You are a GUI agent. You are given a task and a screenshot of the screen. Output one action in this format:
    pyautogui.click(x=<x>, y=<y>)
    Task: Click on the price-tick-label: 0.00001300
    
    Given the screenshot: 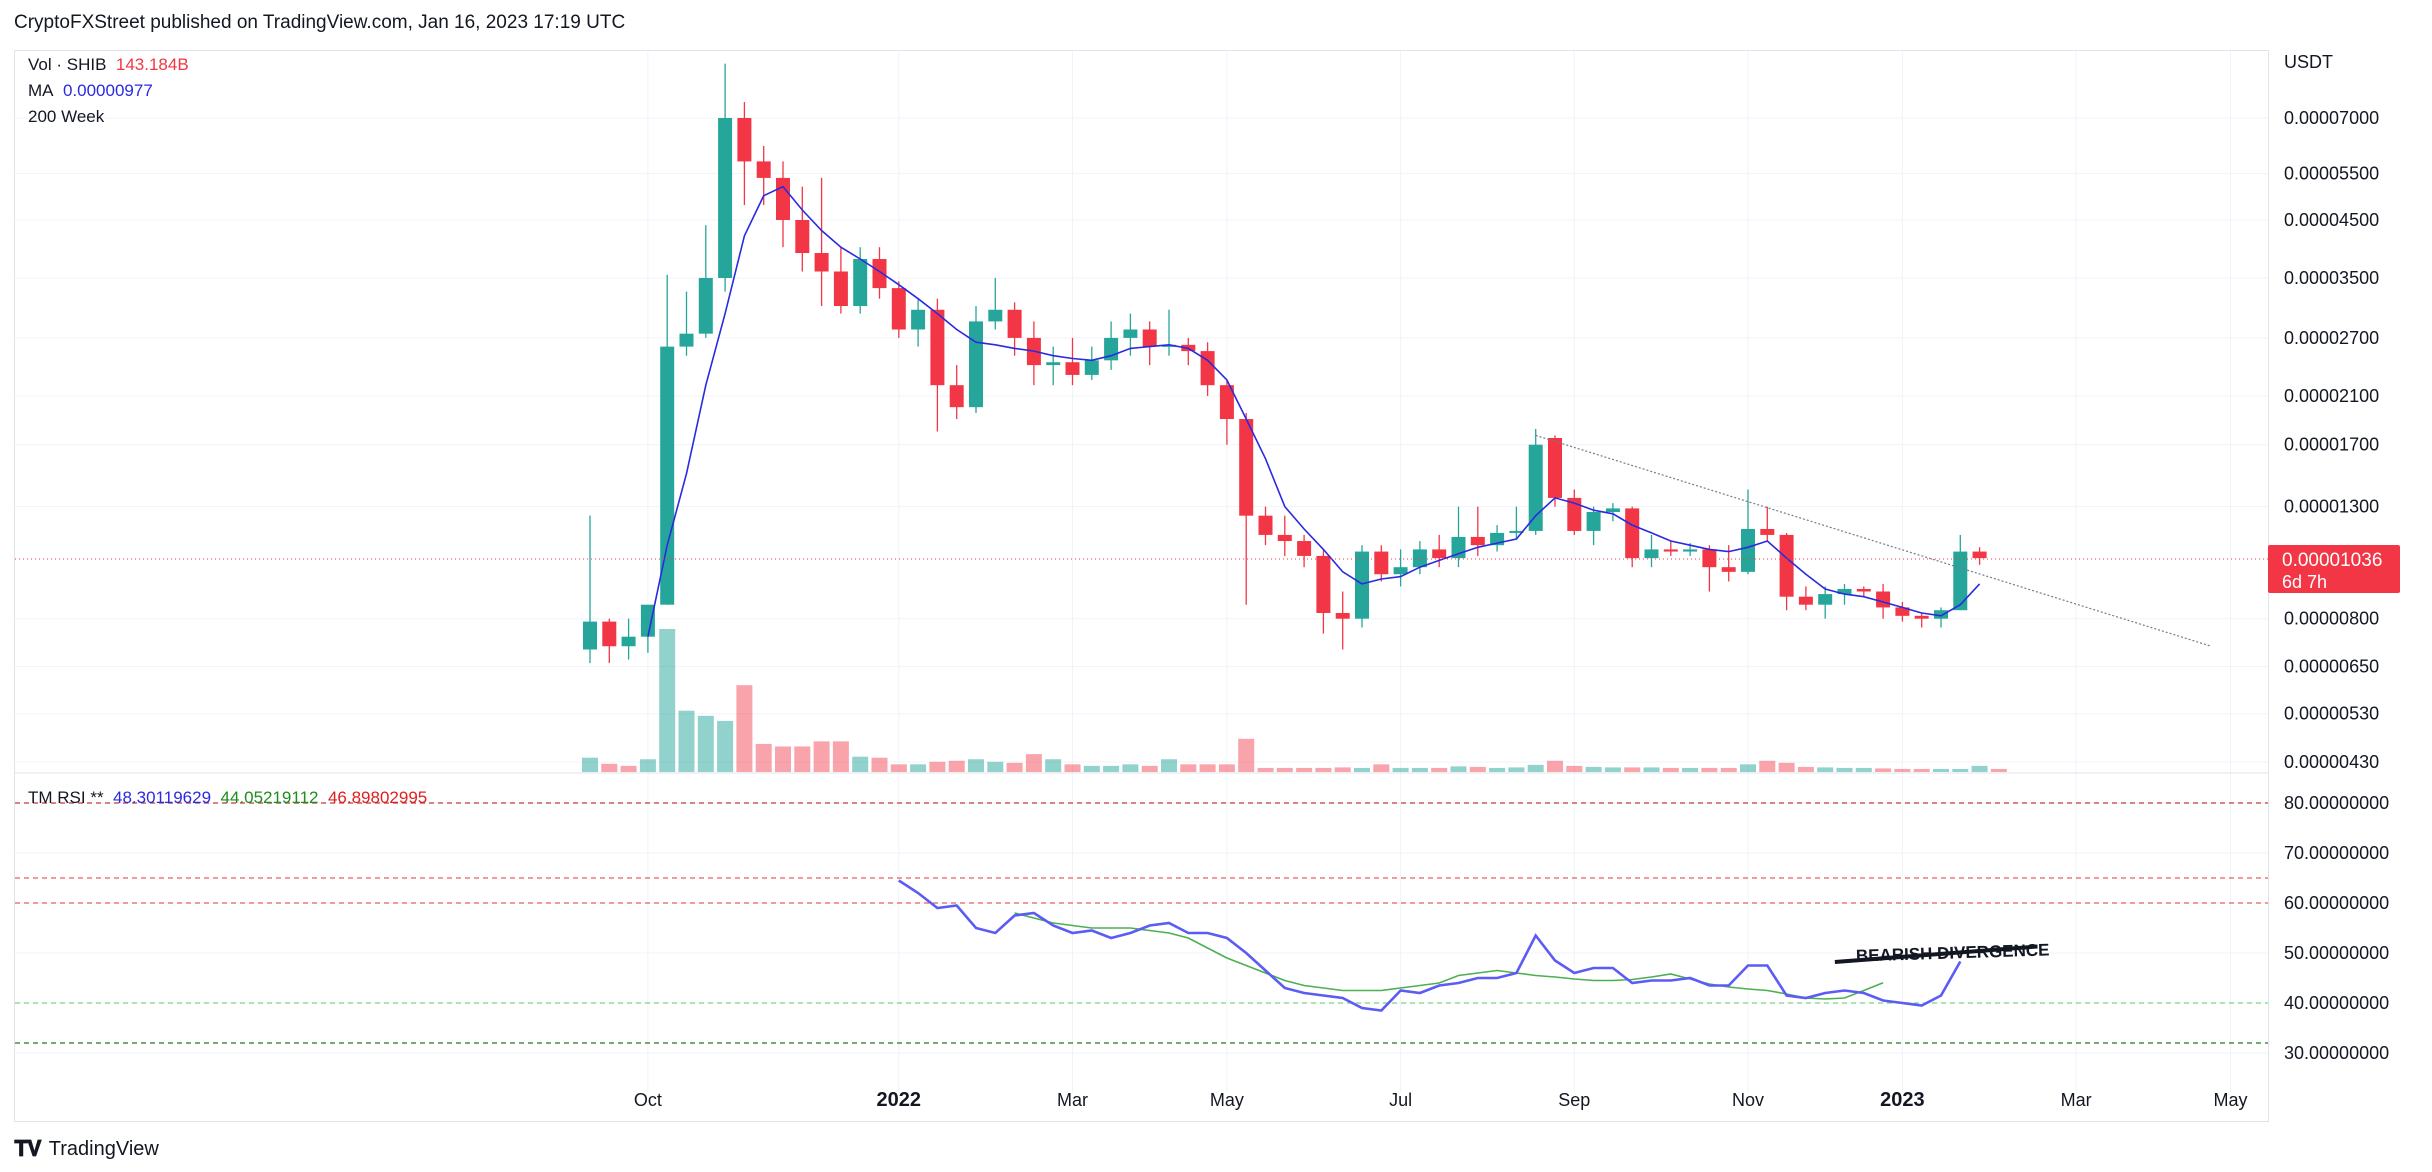 What is the action you would take?
    pyautogui.click(x=2331, y=507)
    